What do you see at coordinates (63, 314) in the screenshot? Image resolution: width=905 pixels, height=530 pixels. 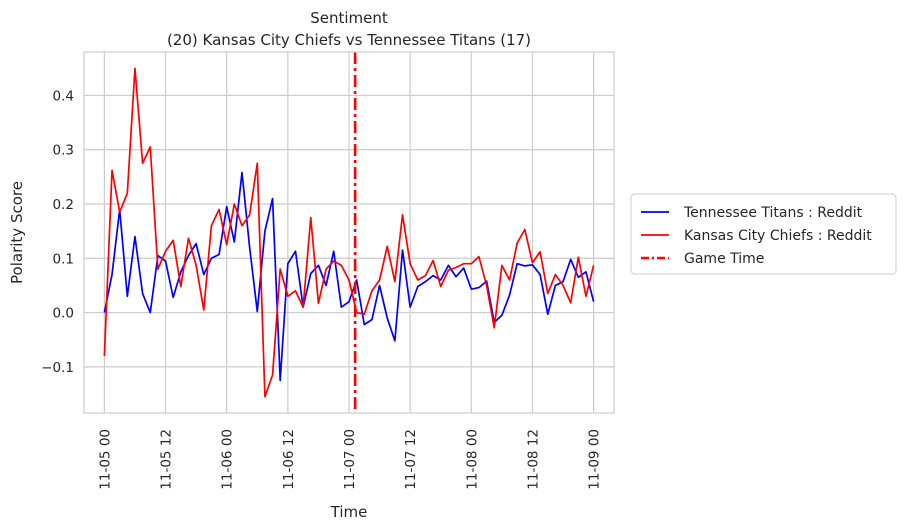 I see `y-tick-label: 0.0` at bounding box center [63, 314].